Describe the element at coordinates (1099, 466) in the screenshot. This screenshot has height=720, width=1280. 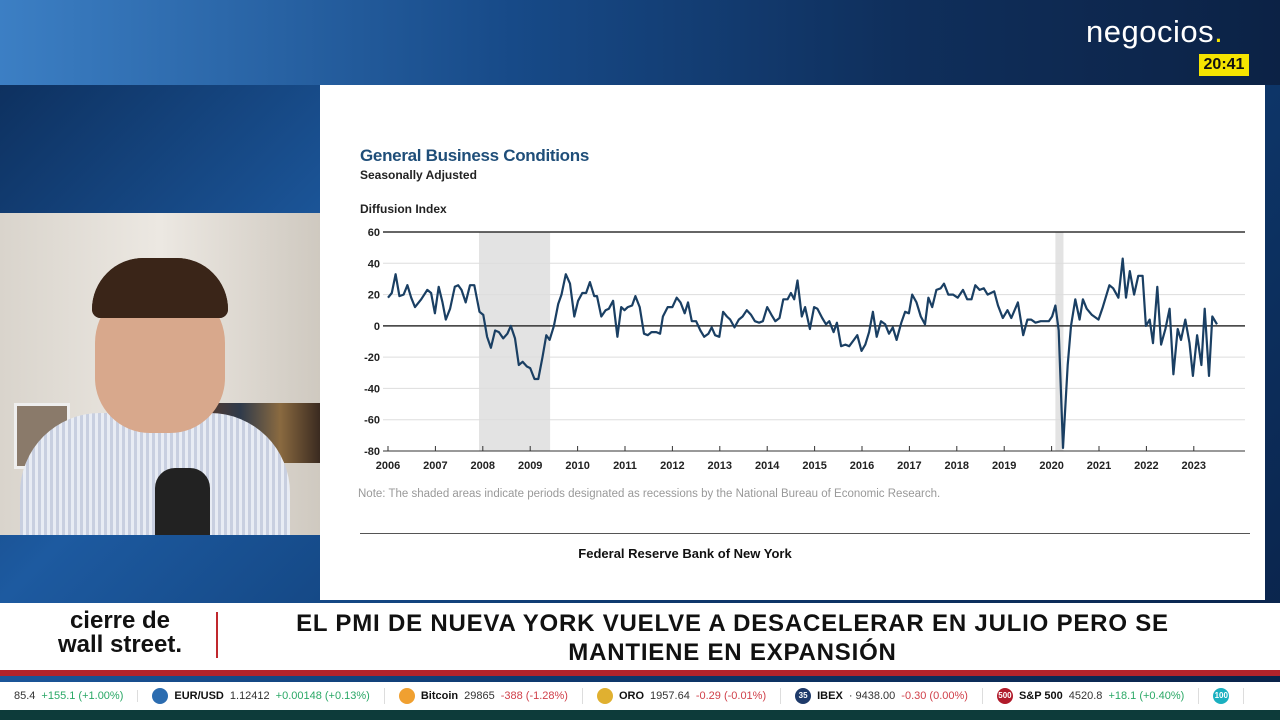
I see `x-tick-label: 2021` at that location.